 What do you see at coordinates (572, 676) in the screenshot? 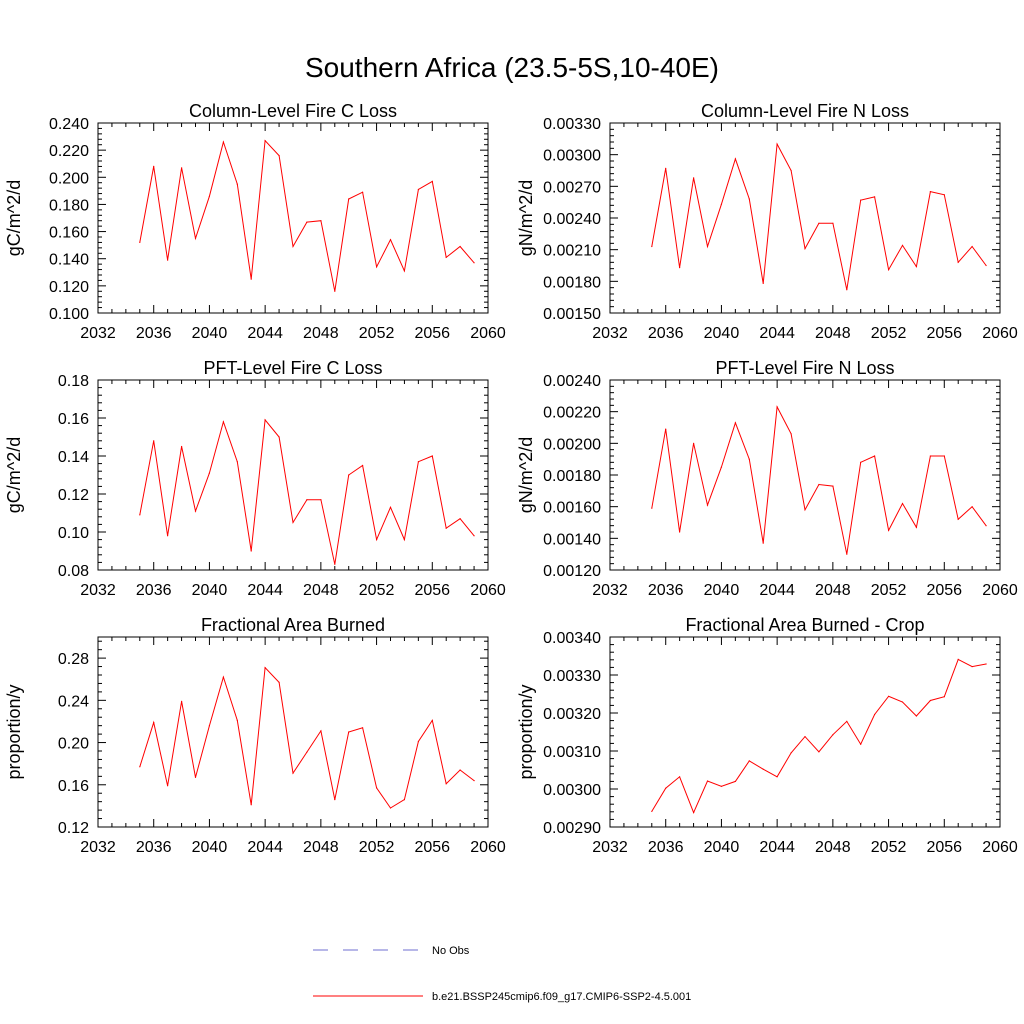
I see `y-tick-label: 0.00330` at bounding box center [572, 676].